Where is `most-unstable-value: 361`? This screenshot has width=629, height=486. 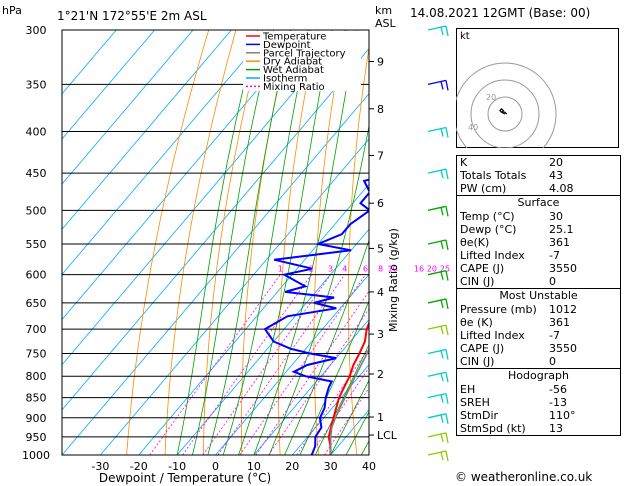 most-unstable-value: 361 is located at coordinates (559, 322).